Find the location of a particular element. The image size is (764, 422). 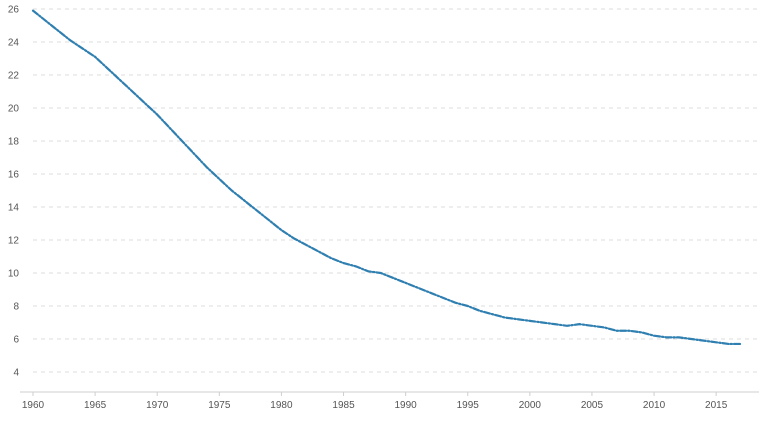

x-tick-label: 1980 is located at coordinates (281, 405).